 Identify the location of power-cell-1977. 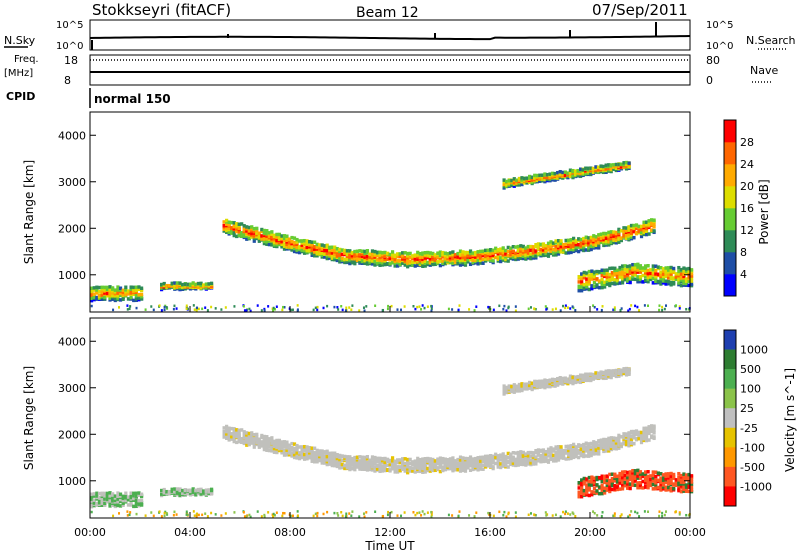
(661, 275).